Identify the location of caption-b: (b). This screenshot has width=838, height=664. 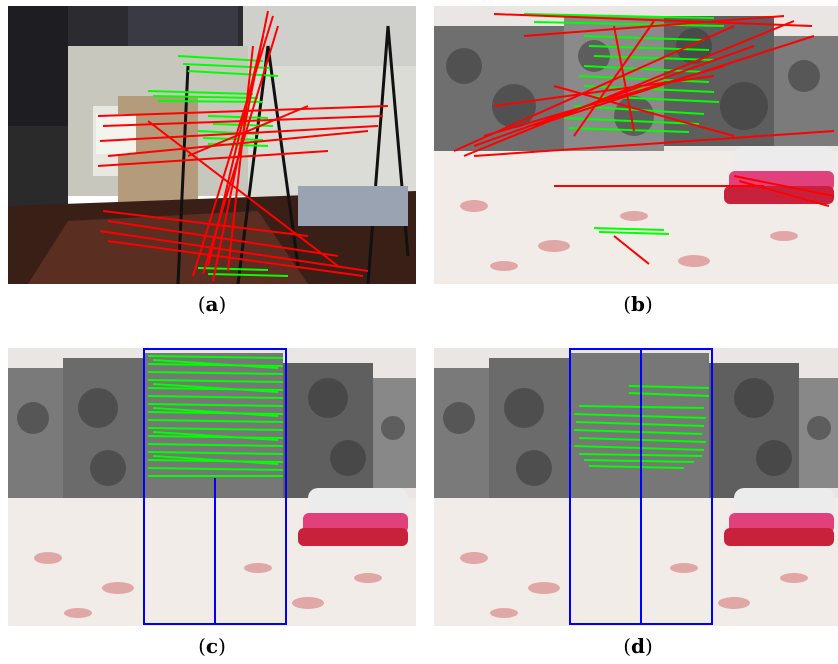
(638, 304).